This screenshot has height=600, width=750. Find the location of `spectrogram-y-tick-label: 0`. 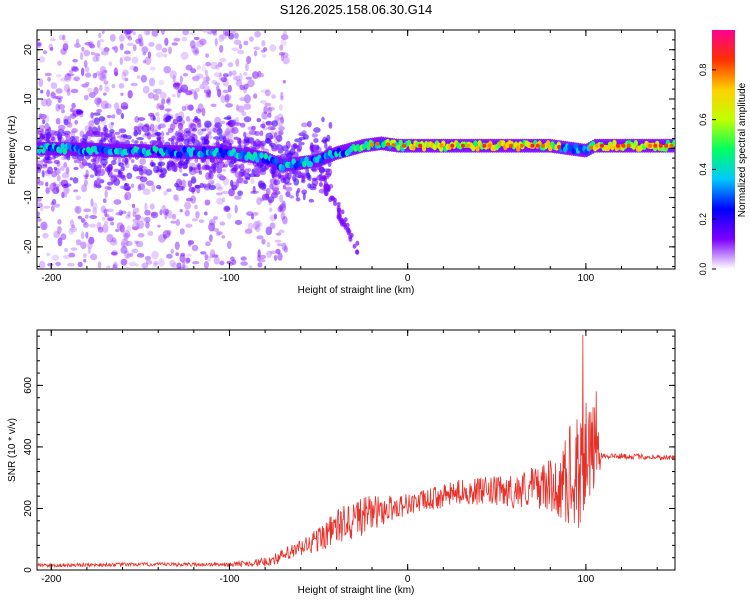

spectrogram-y-tick-label: 0 is located at coordinates (28, 148).